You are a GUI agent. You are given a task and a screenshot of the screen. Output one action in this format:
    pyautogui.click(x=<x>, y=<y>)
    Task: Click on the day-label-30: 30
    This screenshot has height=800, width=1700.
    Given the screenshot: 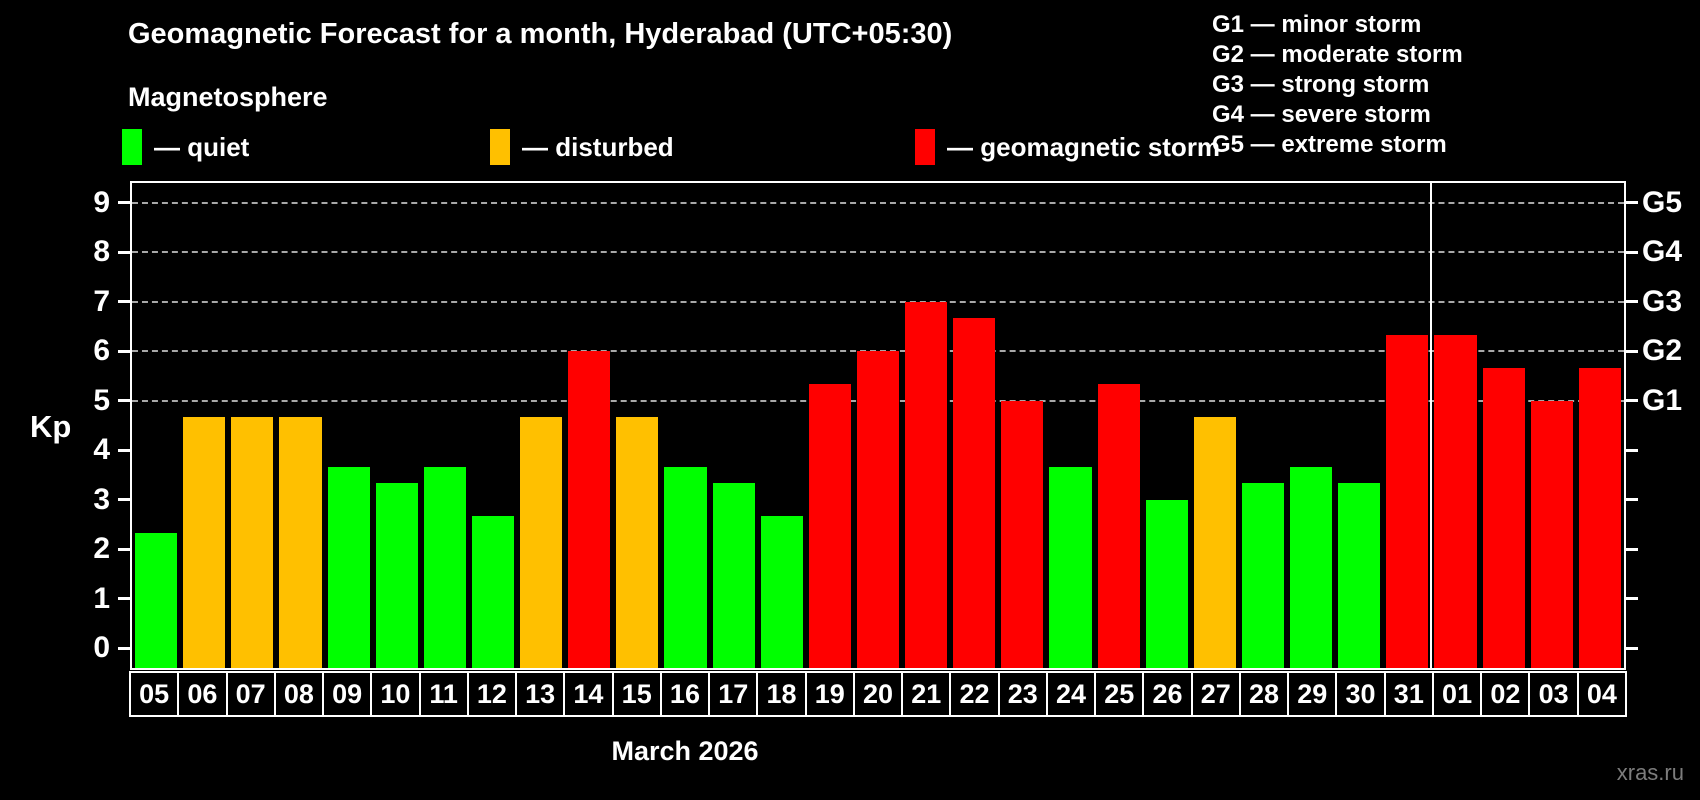 What is the action you would take?
    pyautogui.click(x=1360, y=694)
    